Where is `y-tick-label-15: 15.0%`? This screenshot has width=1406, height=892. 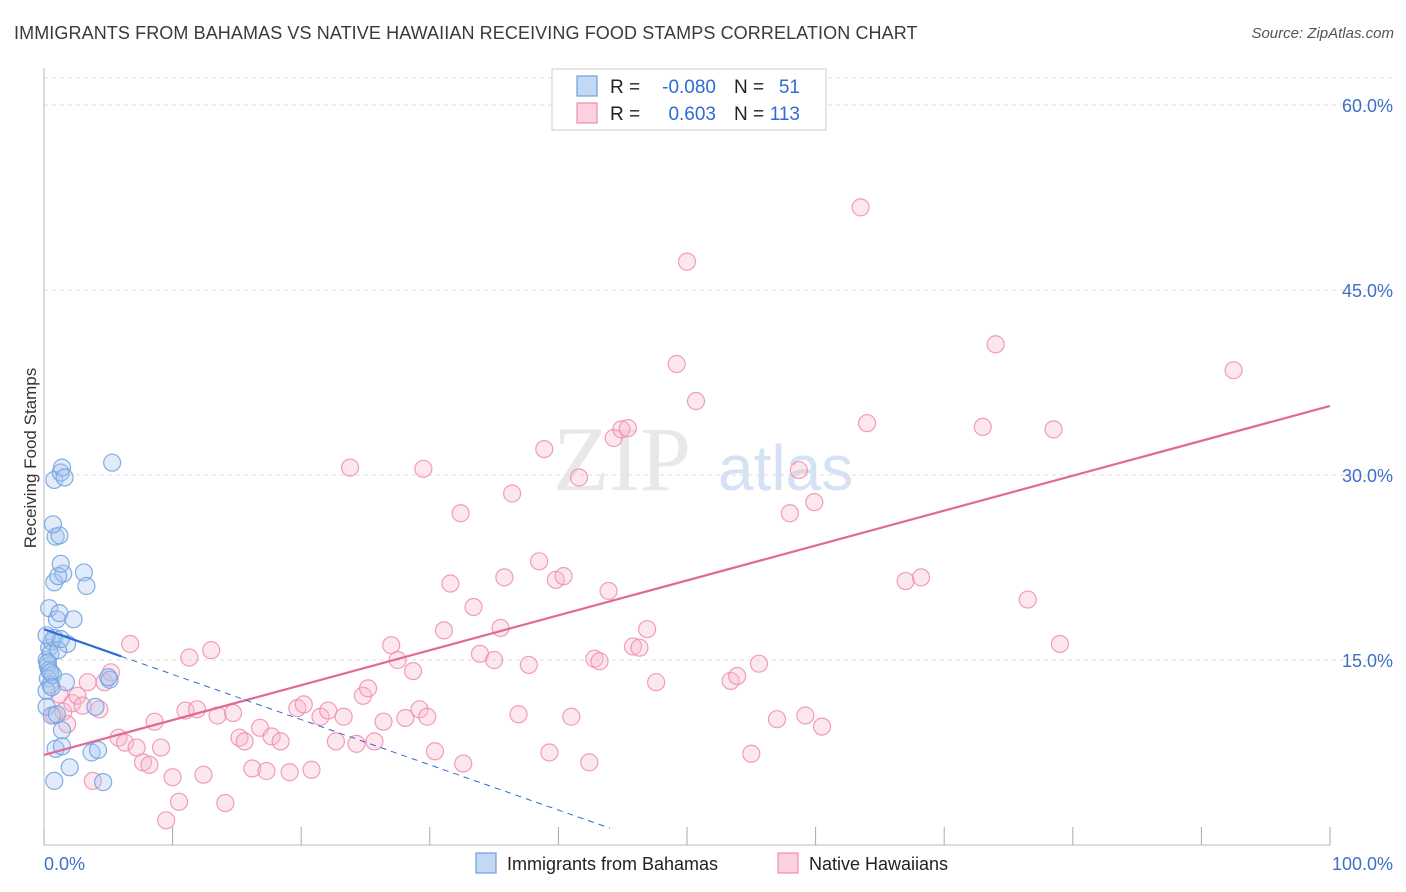
y-tick-label-15: 15.0% is located at coordinates (1367, 661).